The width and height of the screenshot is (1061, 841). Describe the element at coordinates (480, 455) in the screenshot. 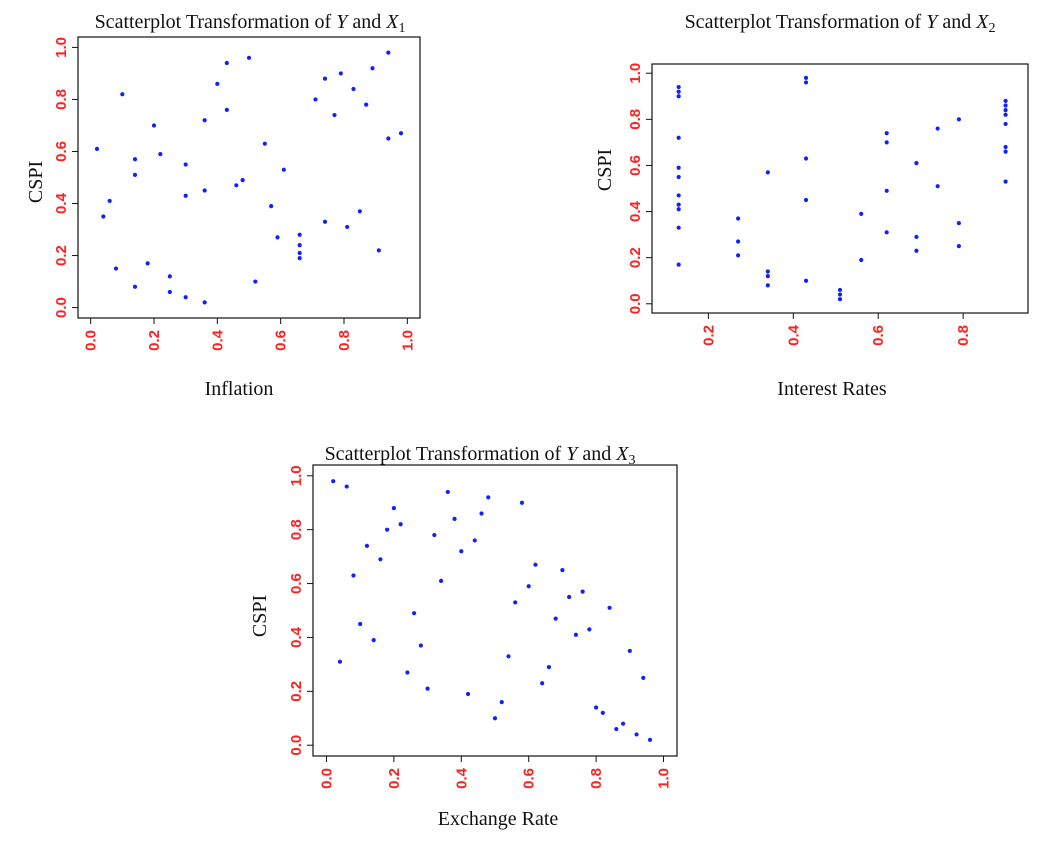

I see `chart-title-x3: Scatterplot Transformation of Y and X3` at that location.